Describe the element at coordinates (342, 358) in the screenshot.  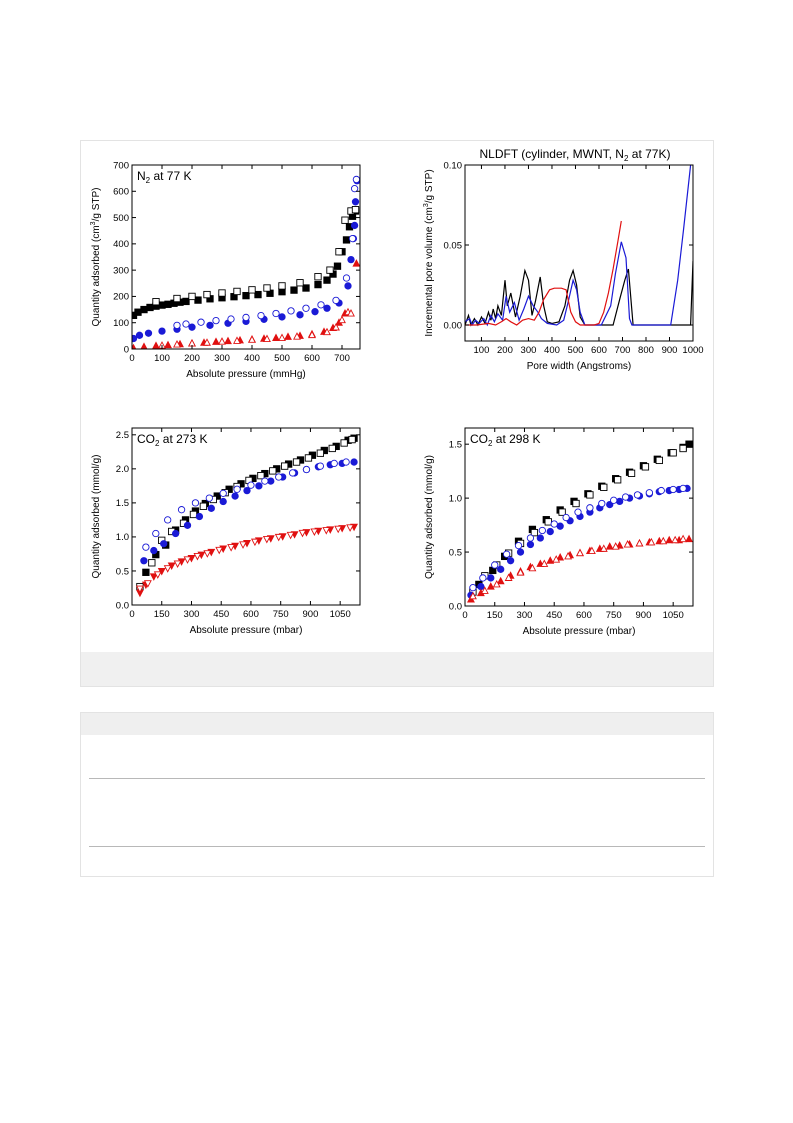
I see `x-tick-label: 700` at that location.